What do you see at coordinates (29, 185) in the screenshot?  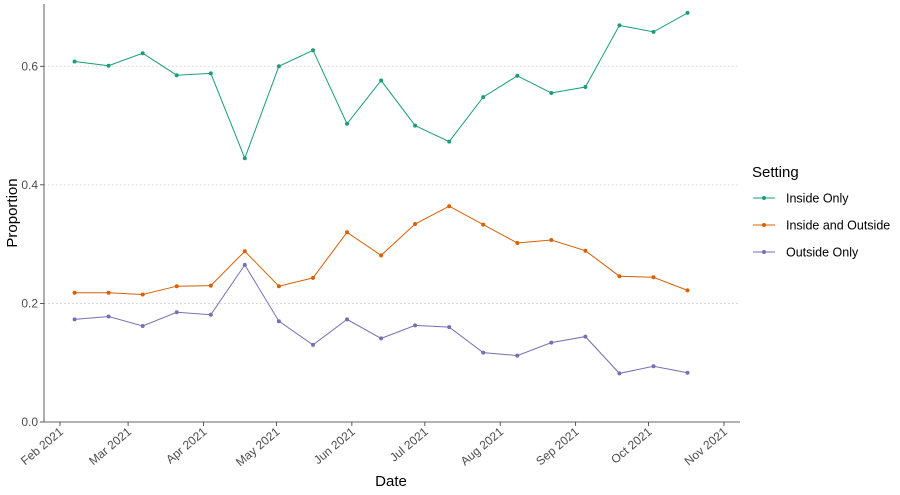 I see `y-tick-label: 0.4` at bounding box center [29, 185].